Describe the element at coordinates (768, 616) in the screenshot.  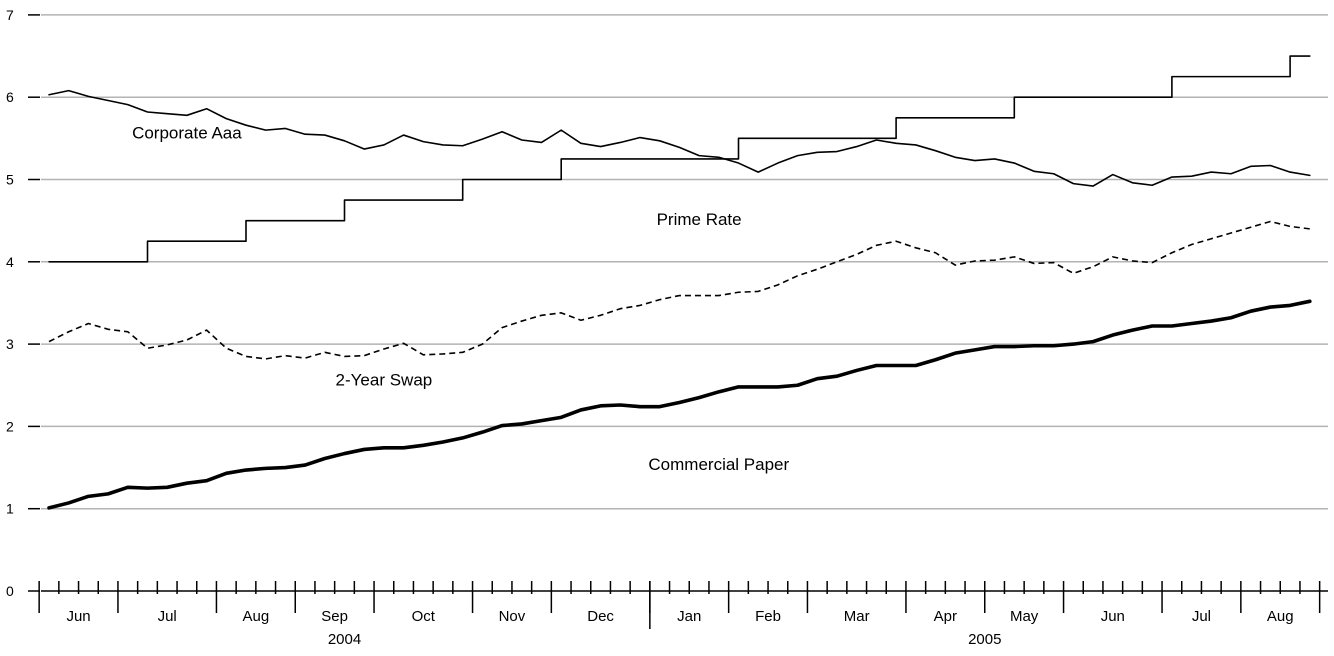
I see `month-label: Feb` at that location.